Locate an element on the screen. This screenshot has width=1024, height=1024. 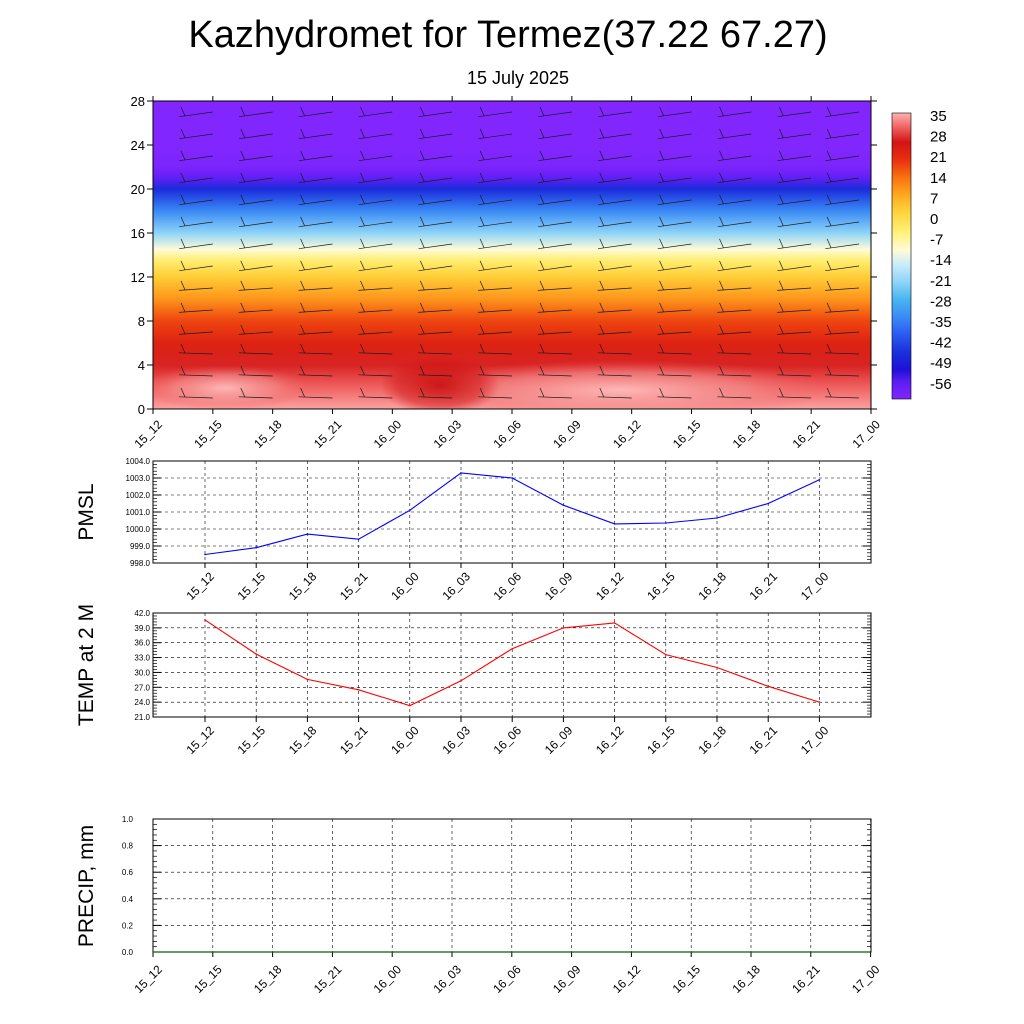
y-tick-label: 1000.0 is located at coordinates (138, 529).